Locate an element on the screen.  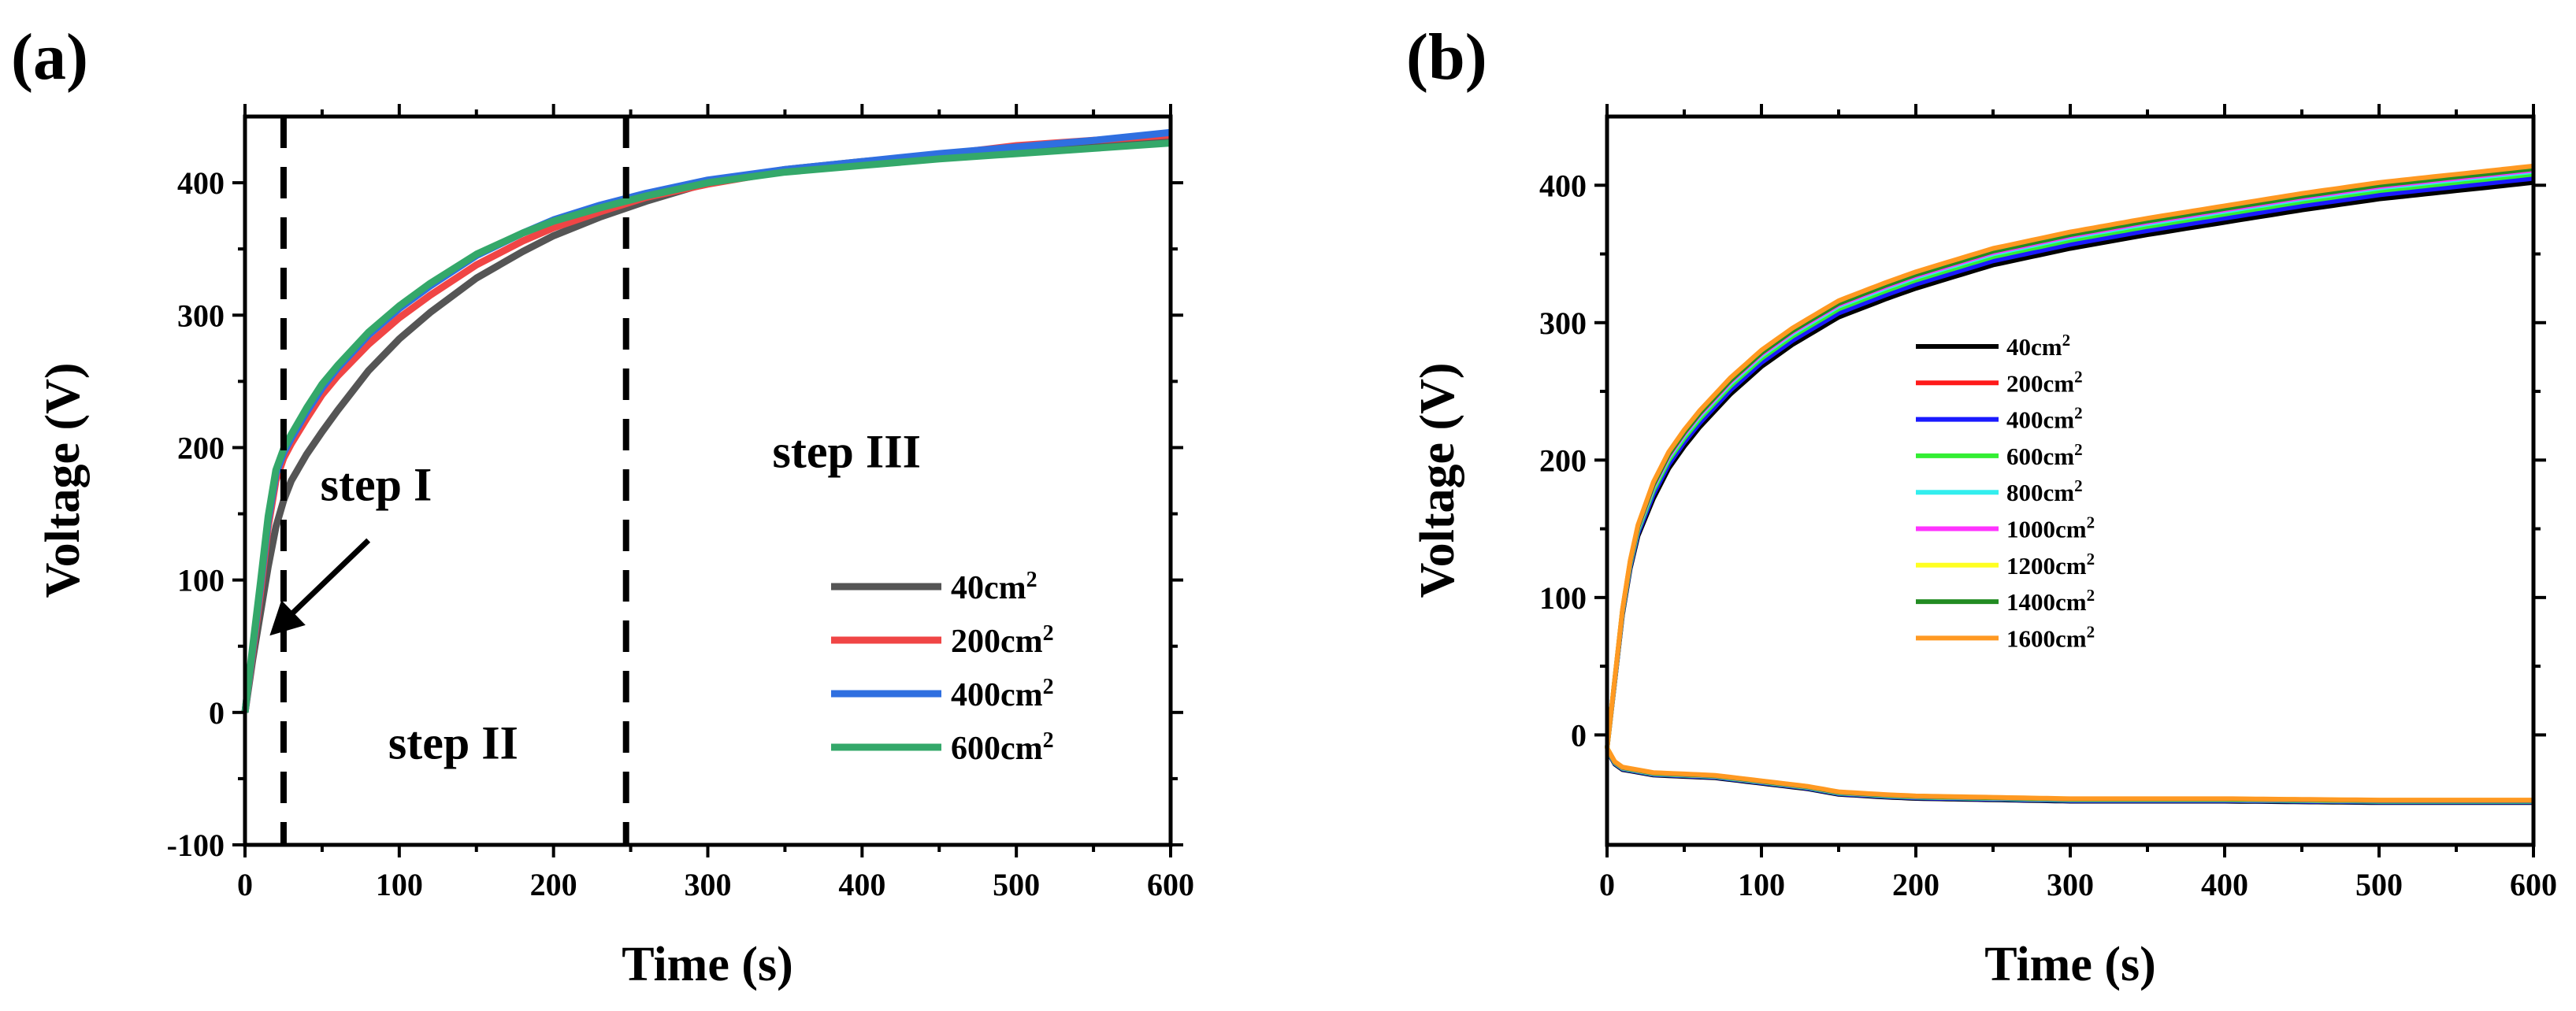
panel-b-legend-label: 1400cm2 is located at coordinates (2050, 601).